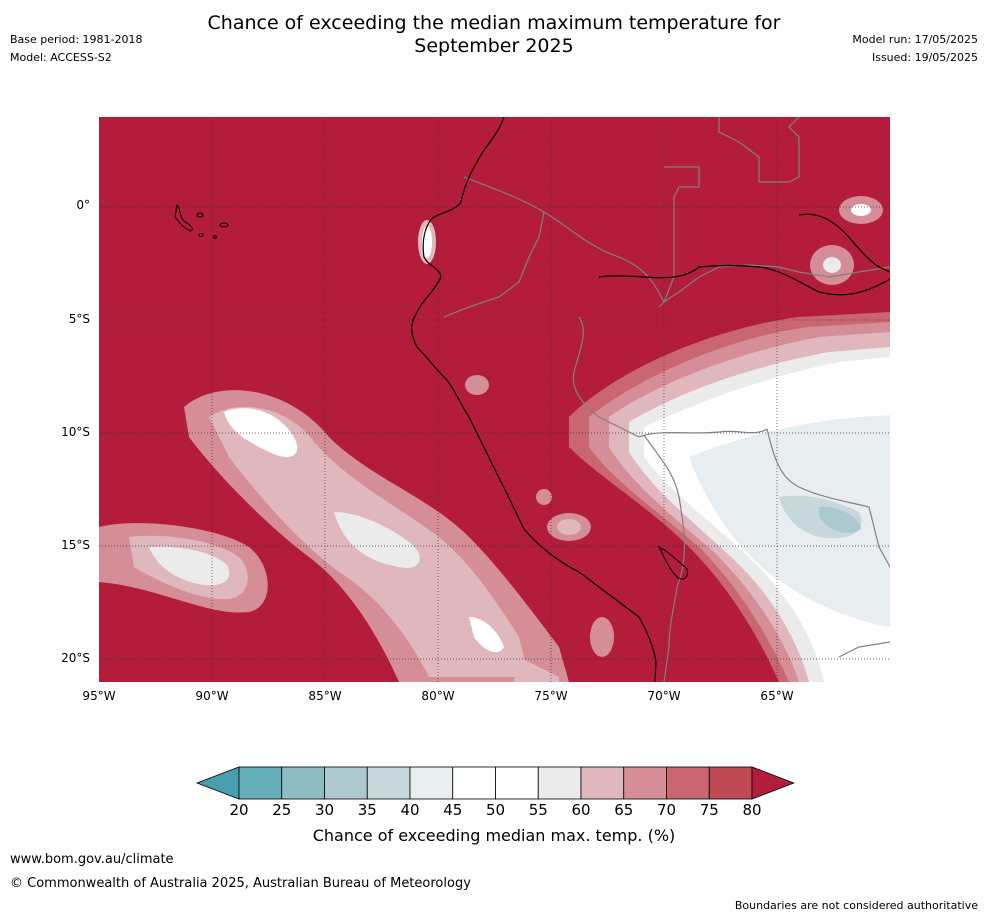 The image size is (988, 919). I want to click on colorbar-tick-label: 60, so click(581, 810).